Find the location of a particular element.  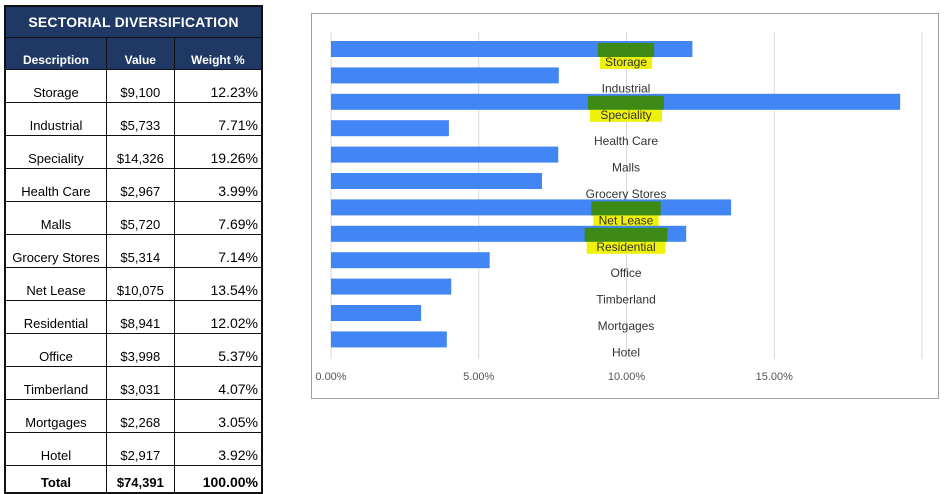

table-row: Net Lease $10,075 13.54% is located at coordinates (133, 284).